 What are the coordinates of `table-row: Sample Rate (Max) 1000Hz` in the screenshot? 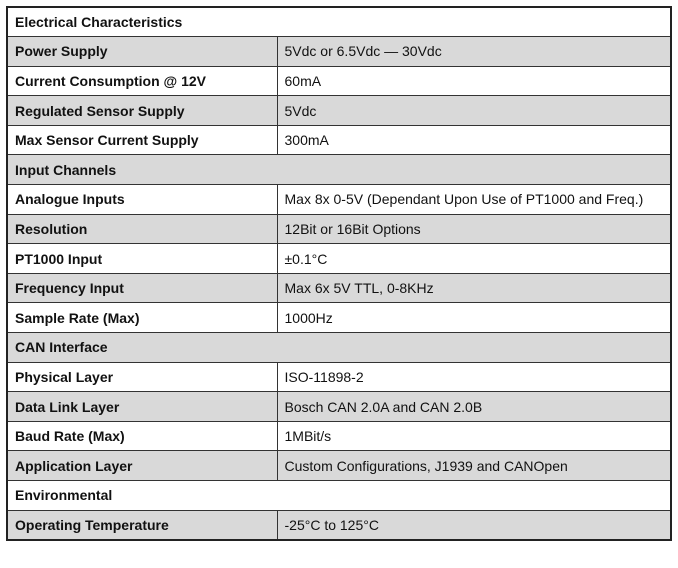 It's located at (339, 318).